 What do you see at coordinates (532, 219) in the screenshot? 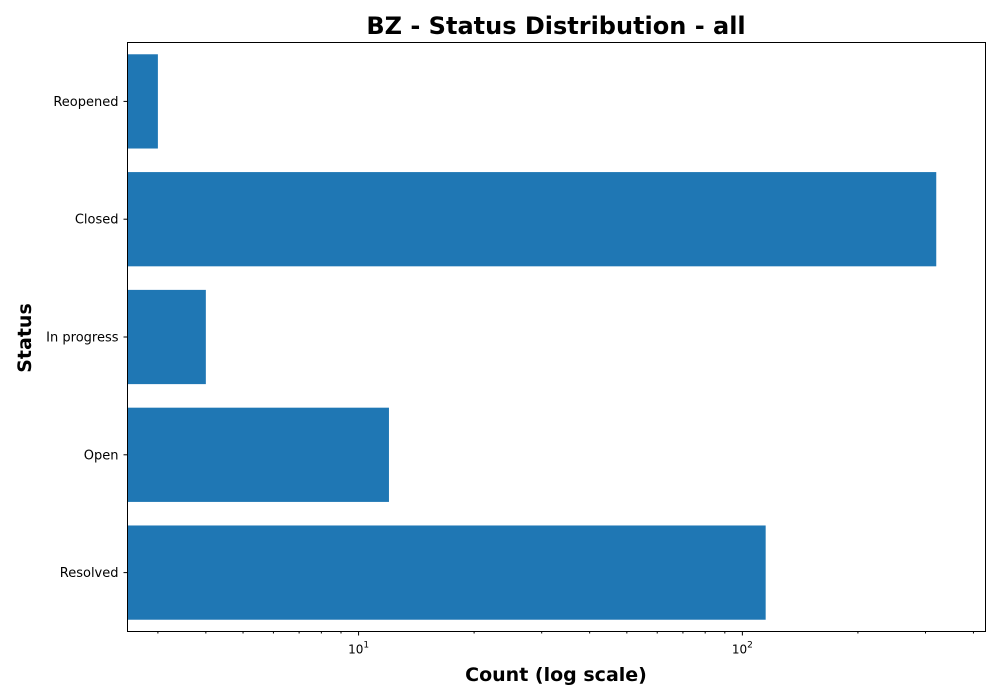
I see `bar-closed` at bounding box center [532, 219].